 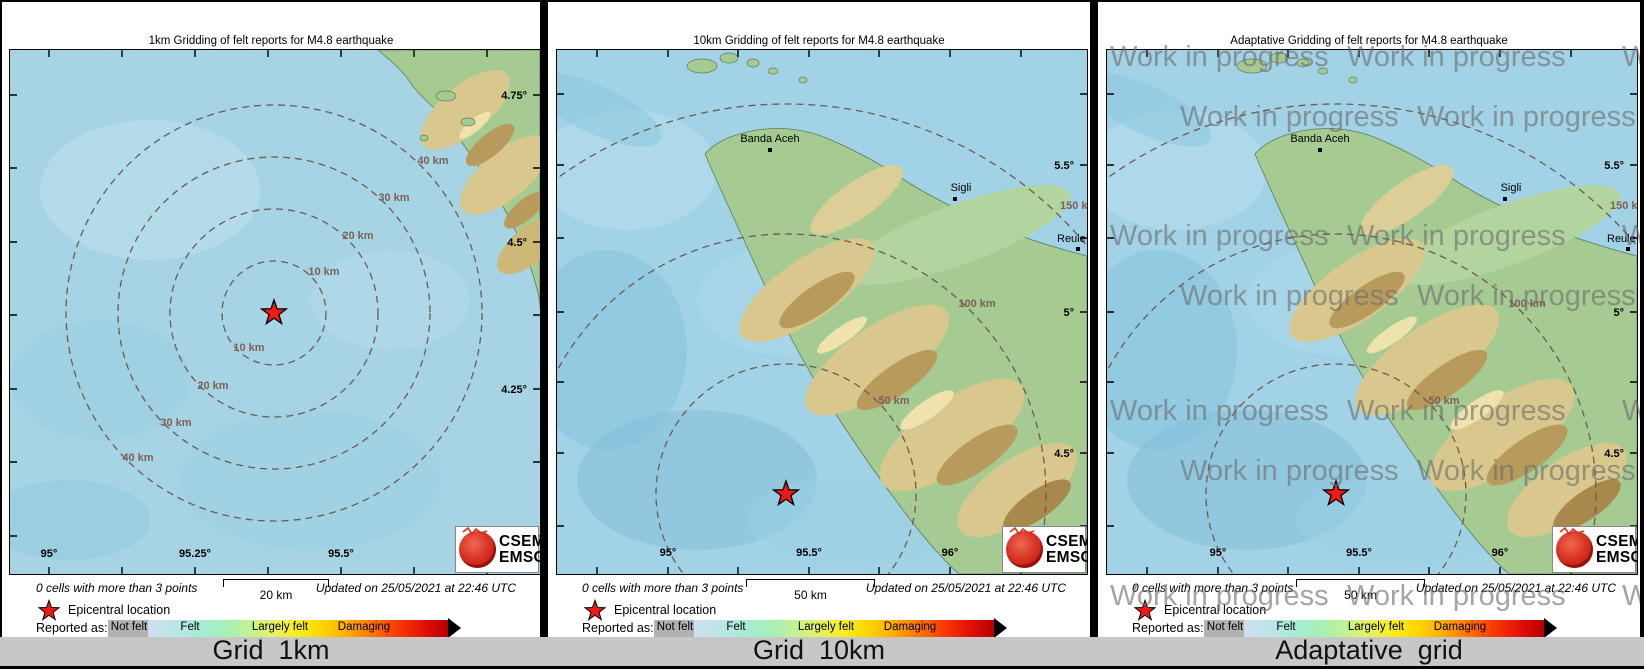 What do you see at coordinates (819, 650) in the screenshot?
I see `caption-grid-10km: Grid 10km` at bounding box center [819, 650].